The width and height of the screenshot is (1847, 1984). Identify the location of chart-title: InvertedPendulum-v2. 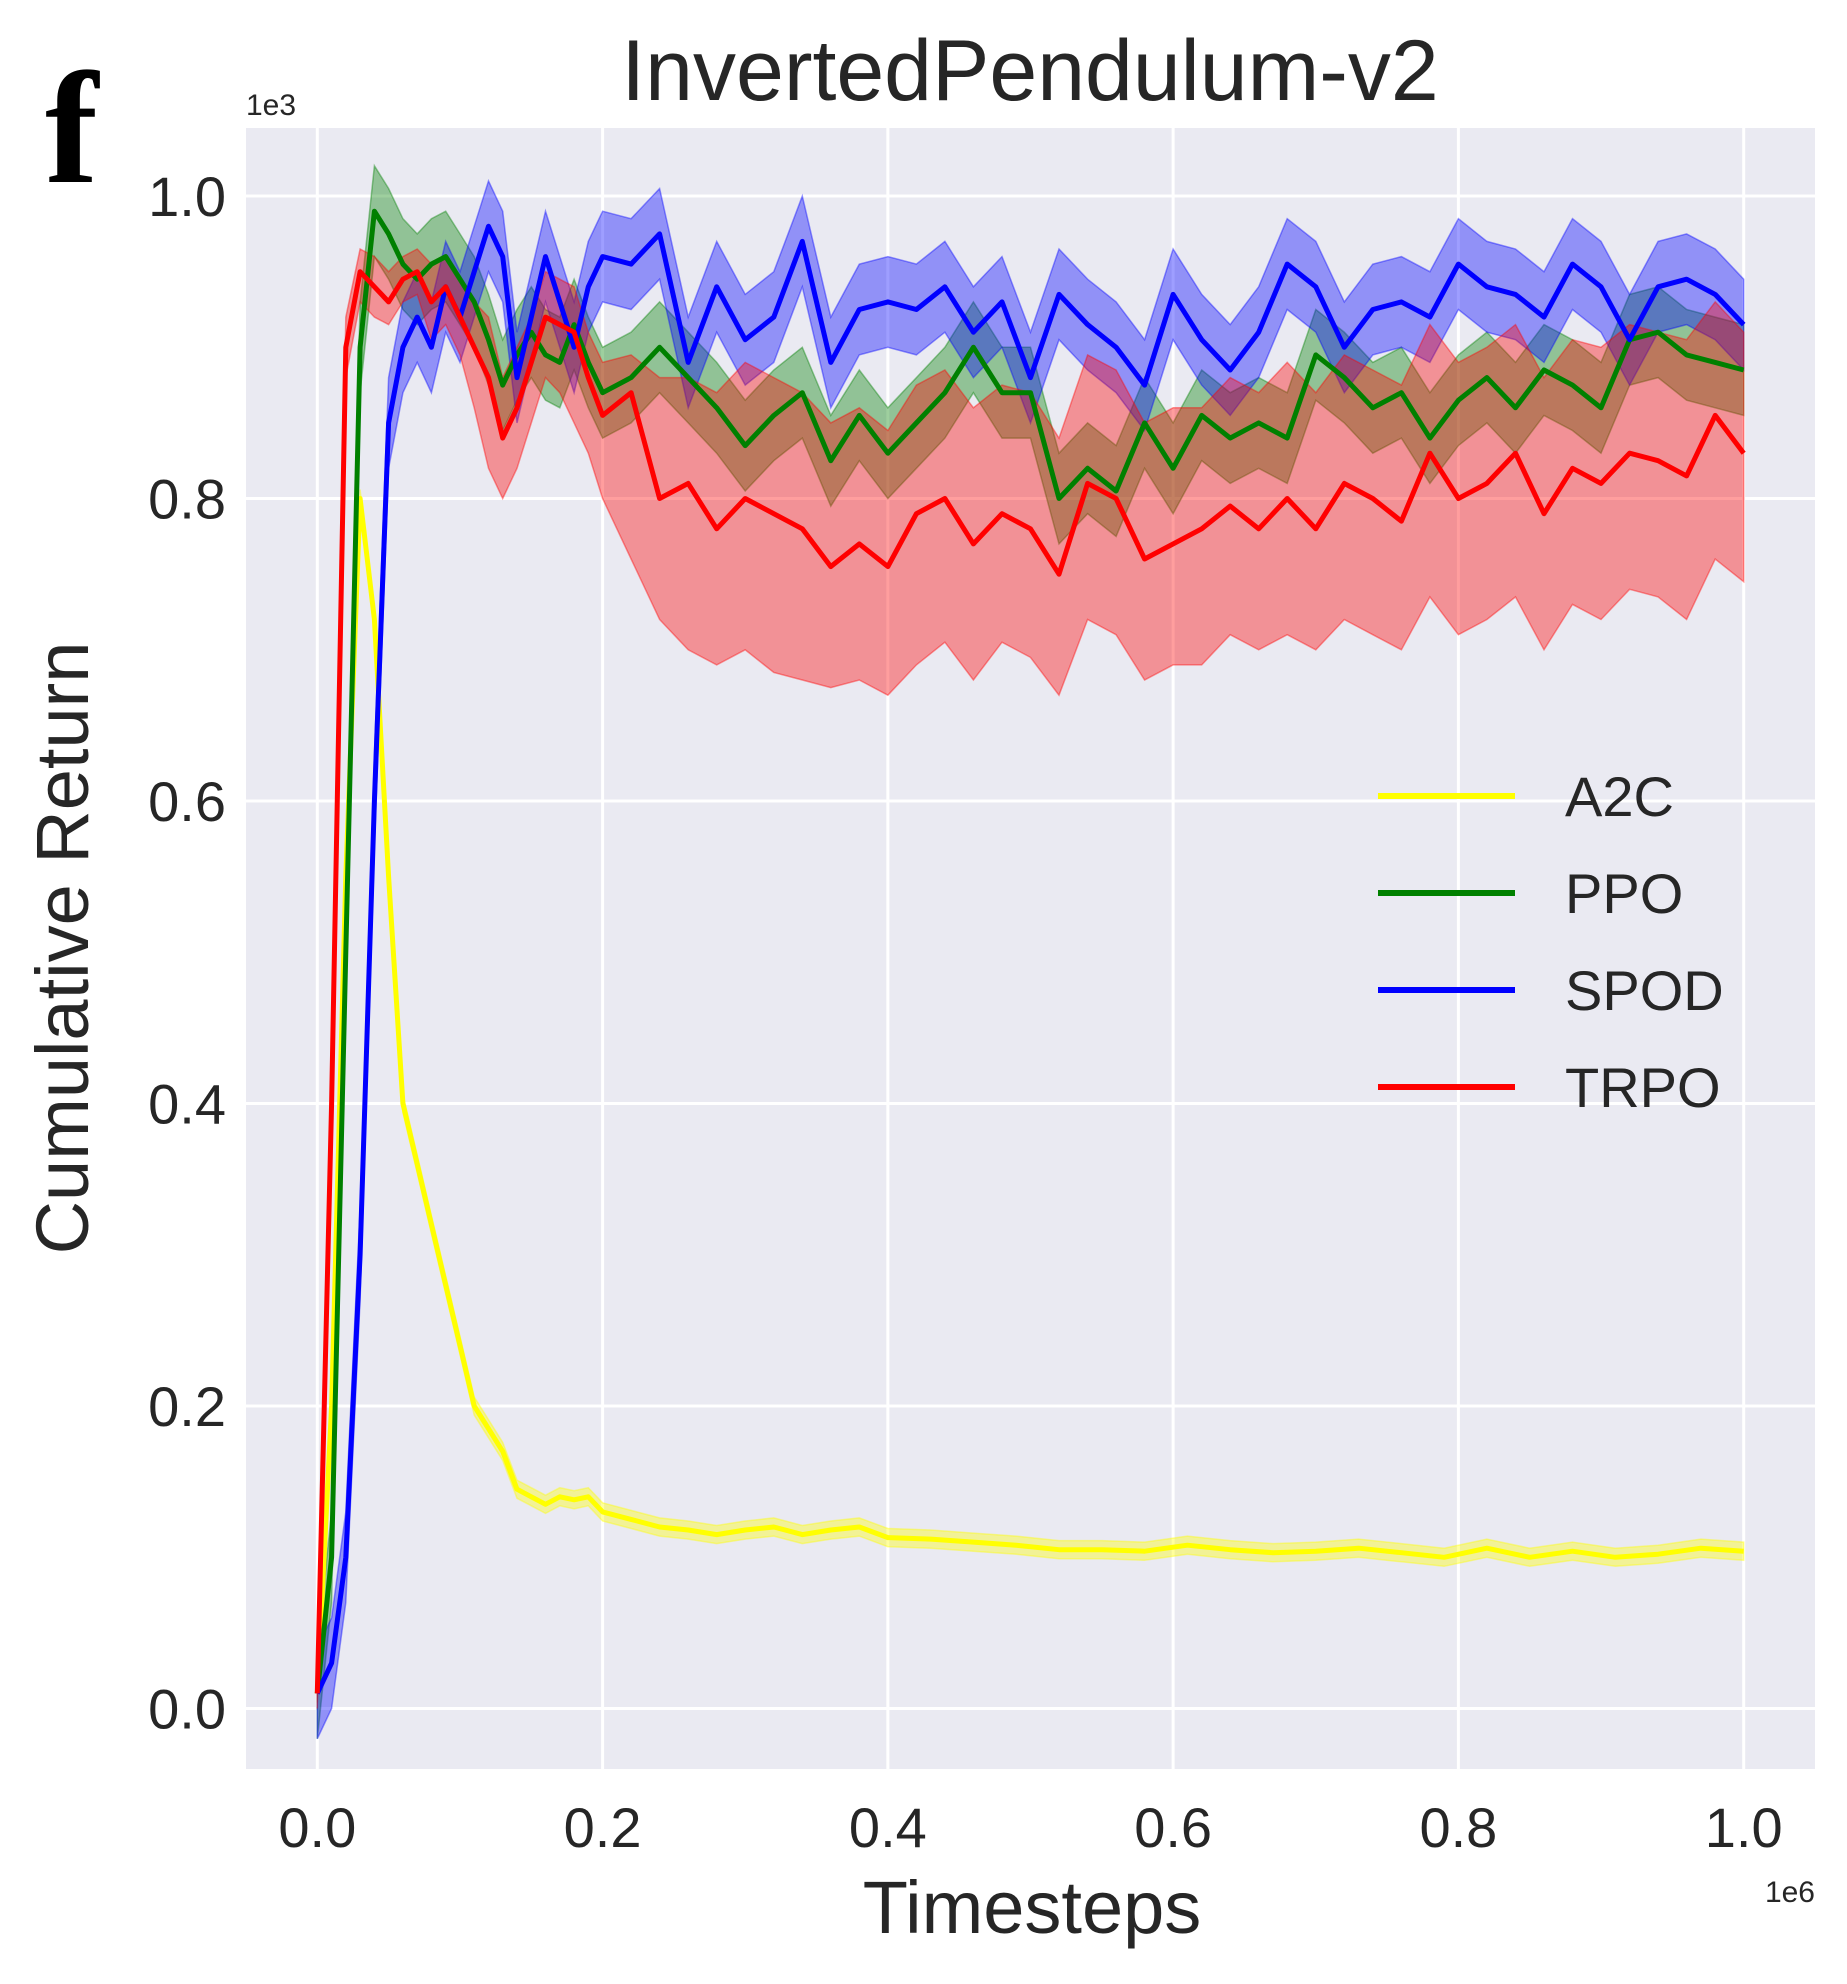
(1029, 71).